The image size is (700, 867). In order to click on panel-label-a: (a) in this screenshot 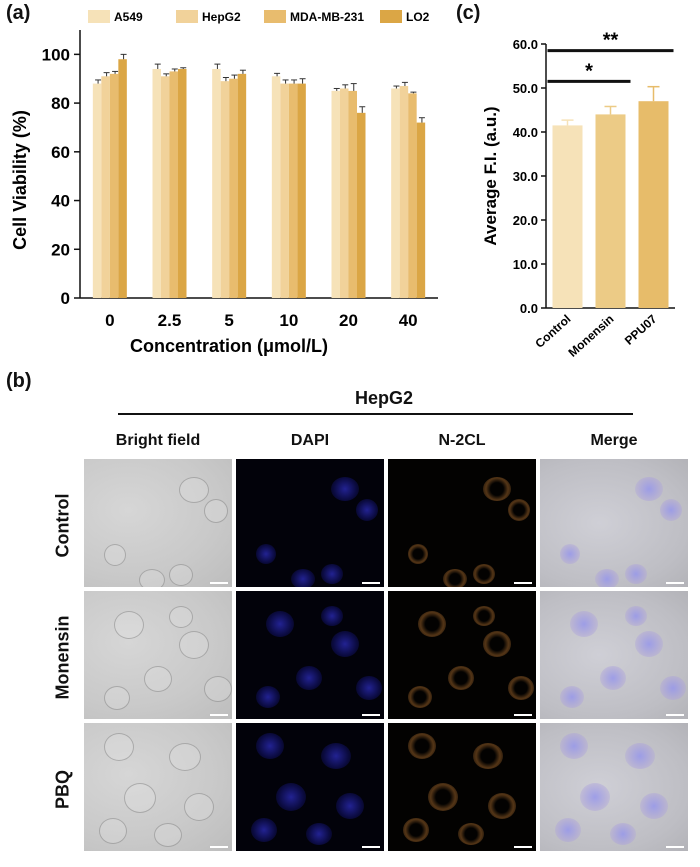, I will do `click(18, 13)`.